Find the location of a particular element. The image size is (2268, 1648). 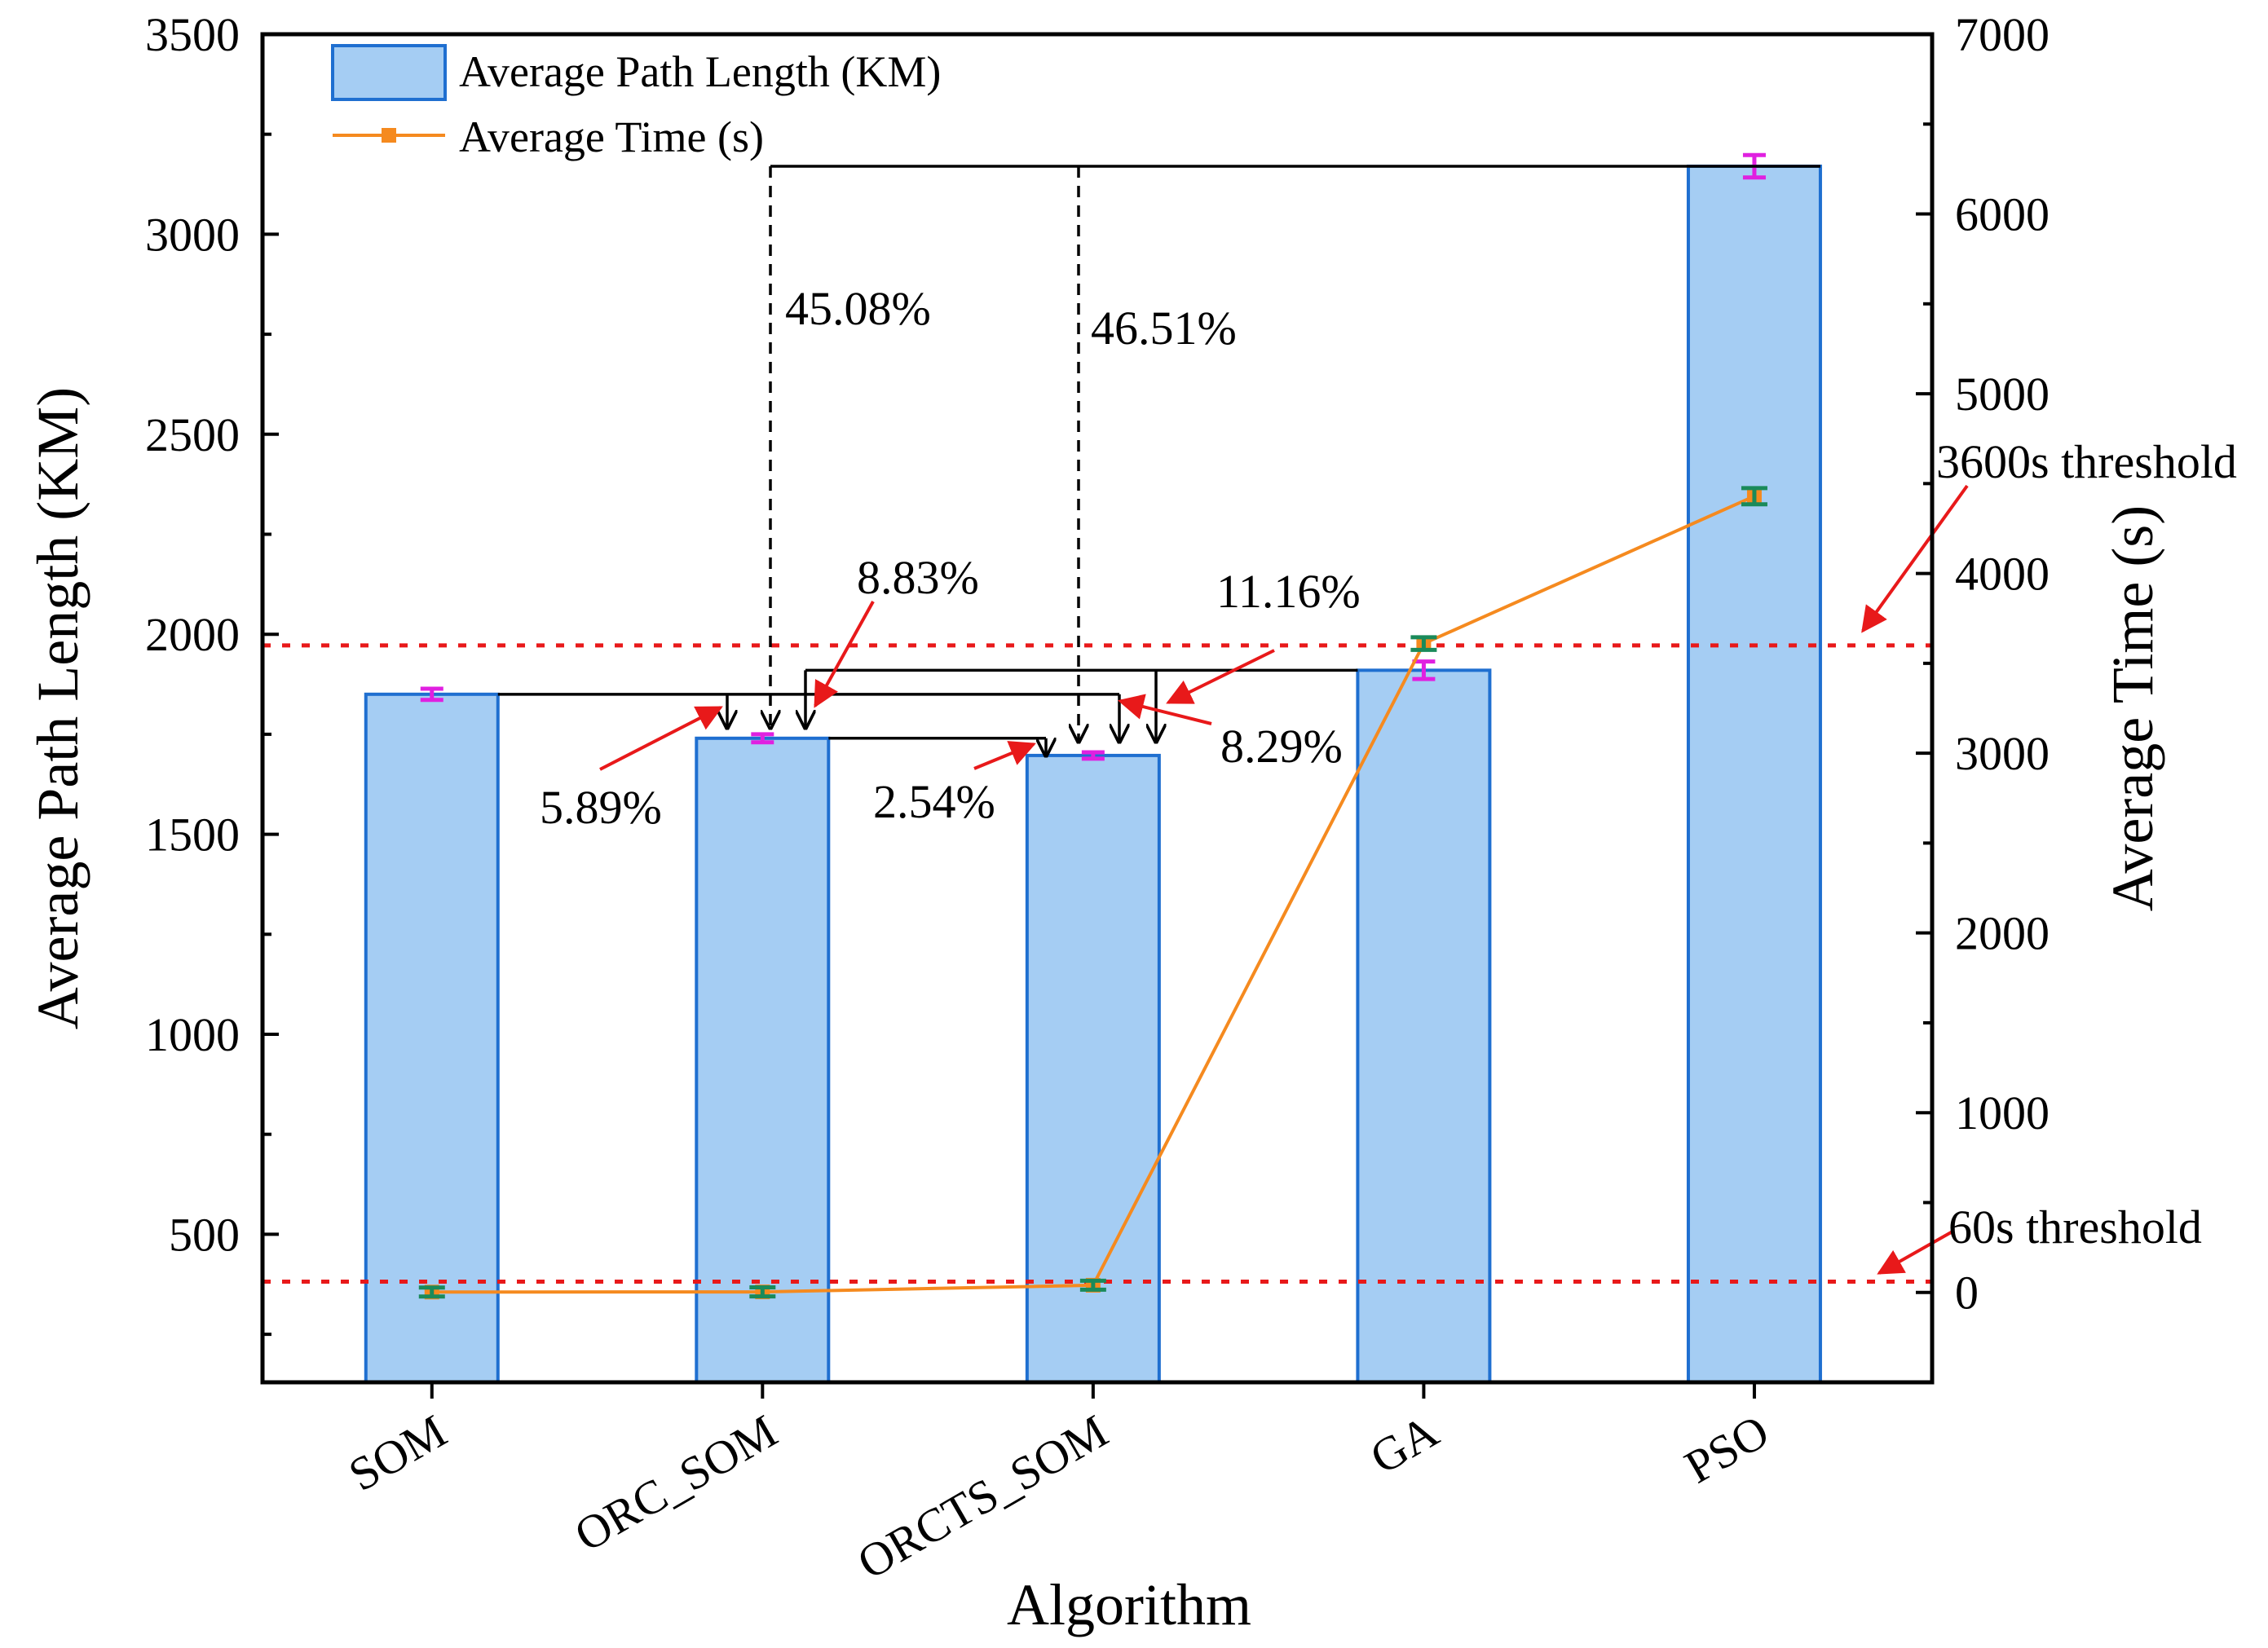

bar-error-ORC_SOM is located at coordinates (762, 738).